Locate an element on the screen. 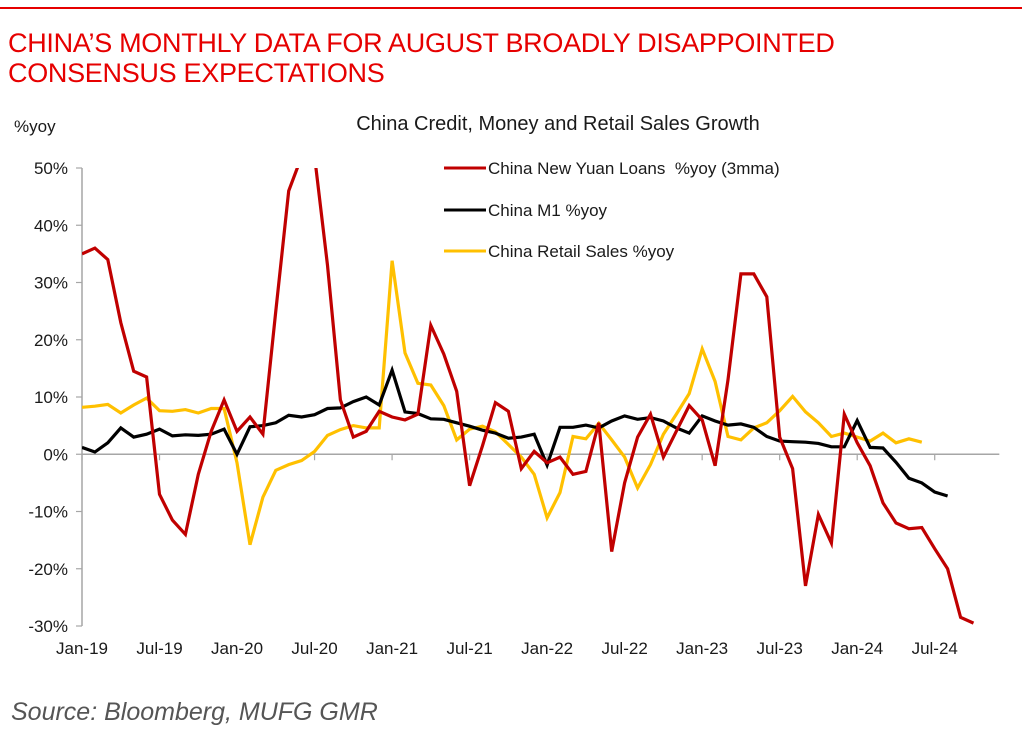 This screenshot has width=1022, height=742. y-tick-label: 40% is located at coordinates (51, 225).